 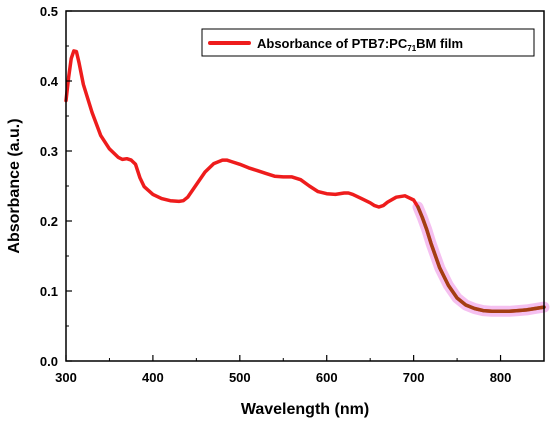 I want to click on legend-box, so click(x=368, y=42).